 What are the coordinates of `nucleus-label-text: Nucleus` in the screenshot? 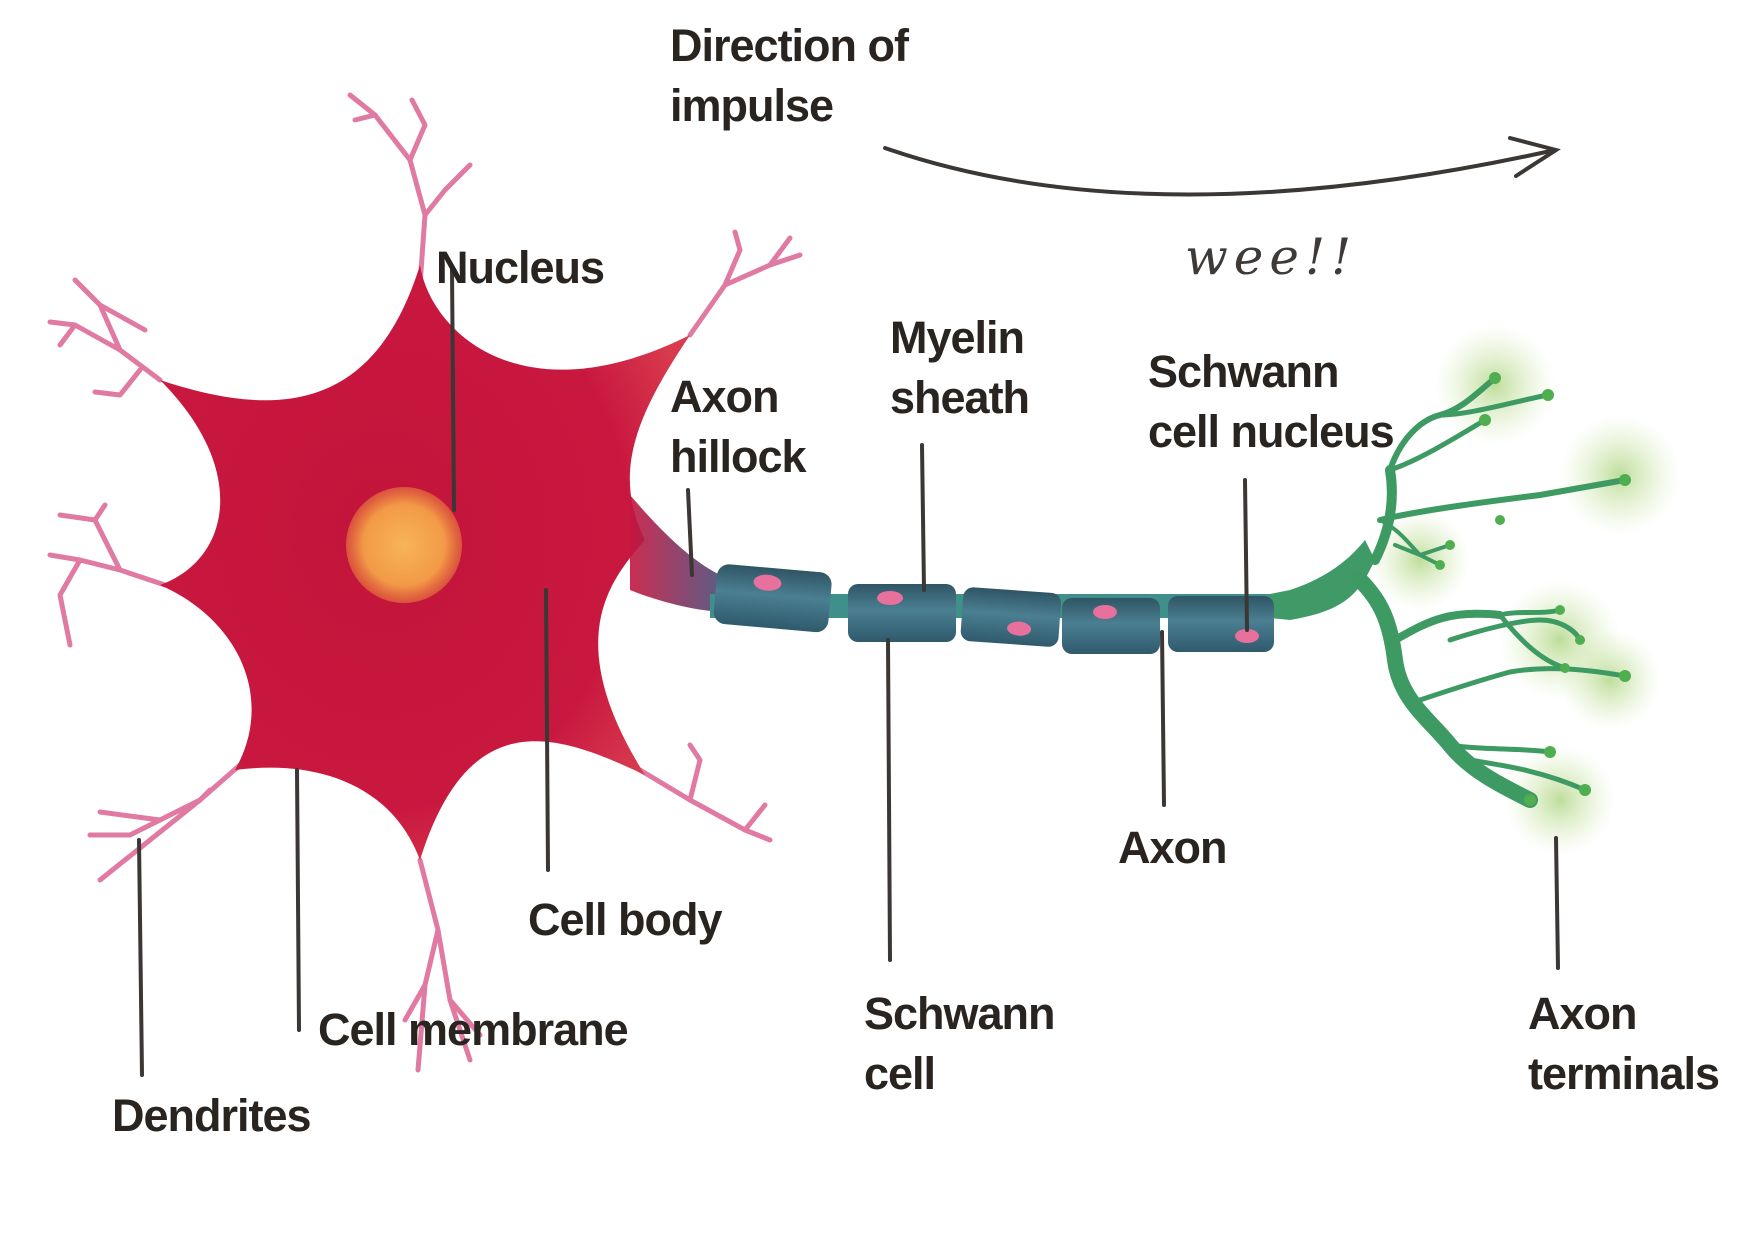 It's located at (520, 267).